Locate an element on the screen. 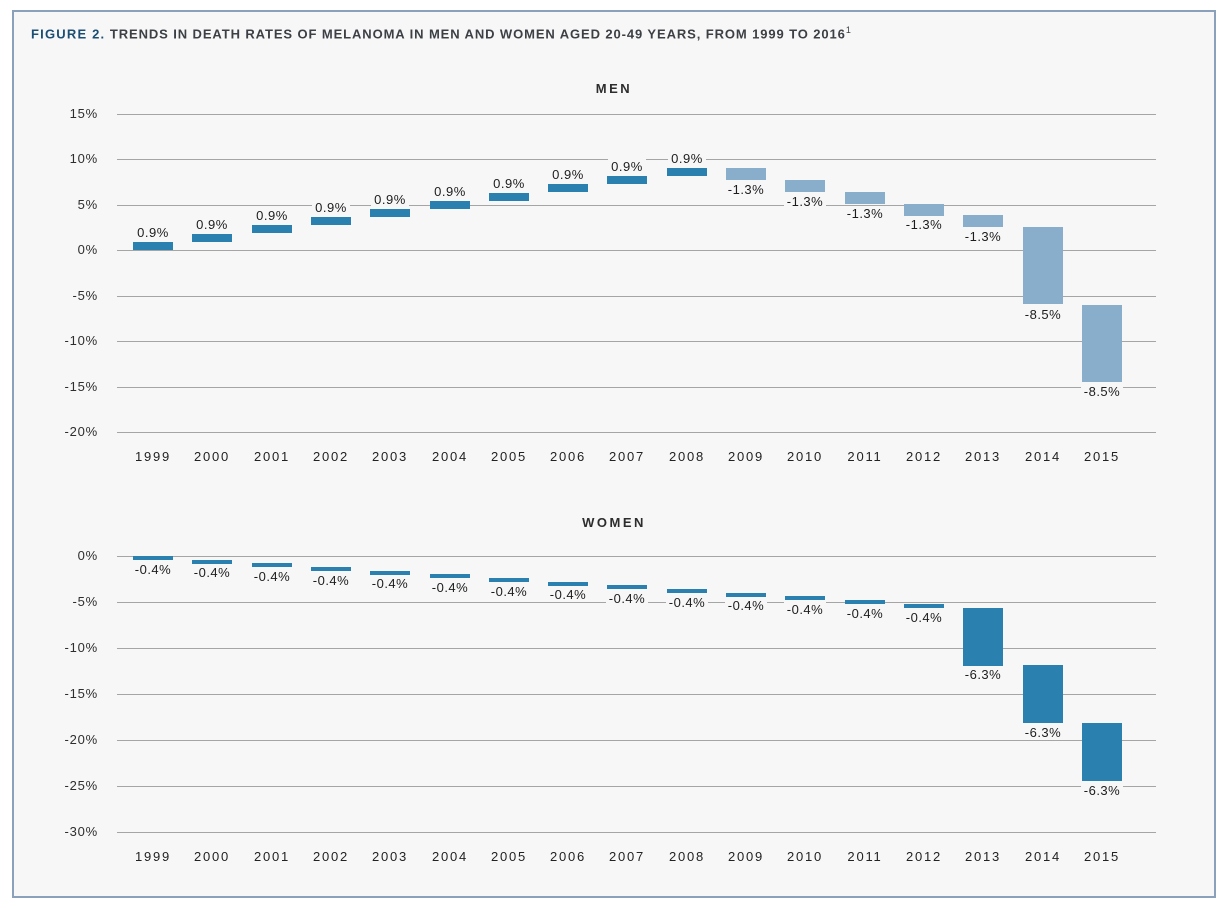  x-axis-tick-label: 2004 is located at coordinates (450, 856).